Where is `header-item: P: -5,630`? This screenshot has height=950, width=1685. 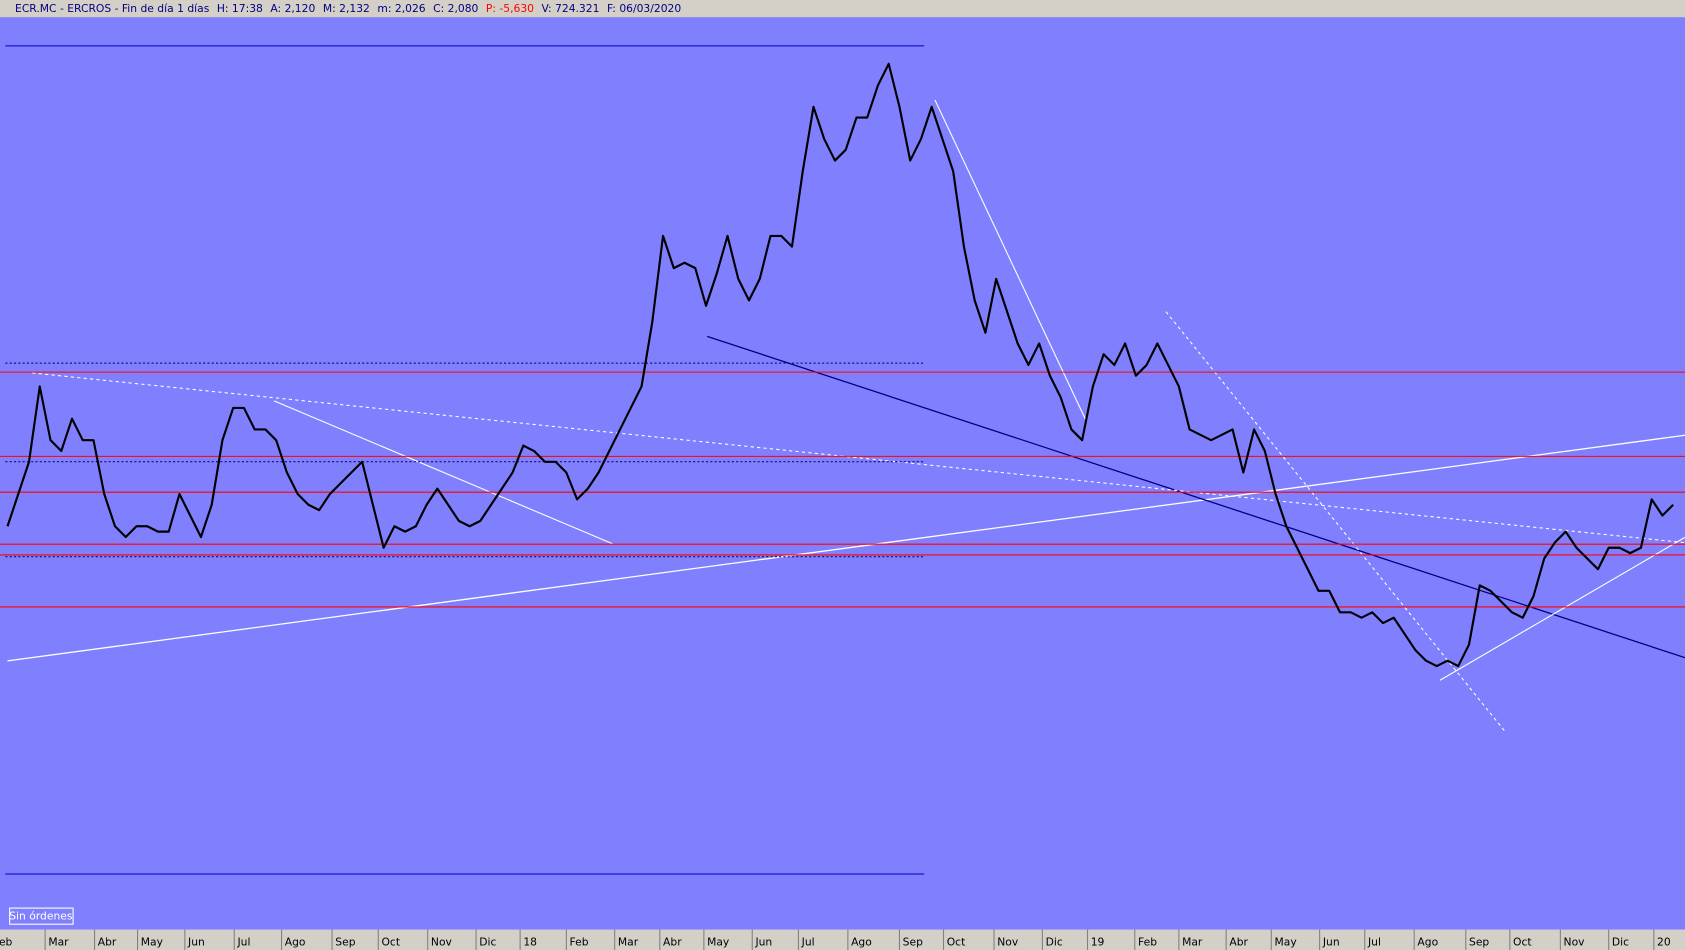
header-item: P: -5,630 is located at coordinates (510, 8).